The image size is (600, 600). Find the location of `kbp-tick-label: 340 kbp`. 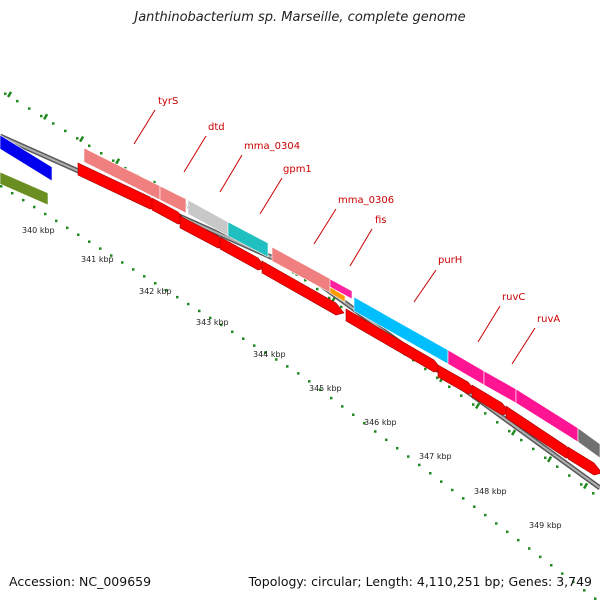

kbp-tick-label: 340 kbp is located at coordinates (38, 230).